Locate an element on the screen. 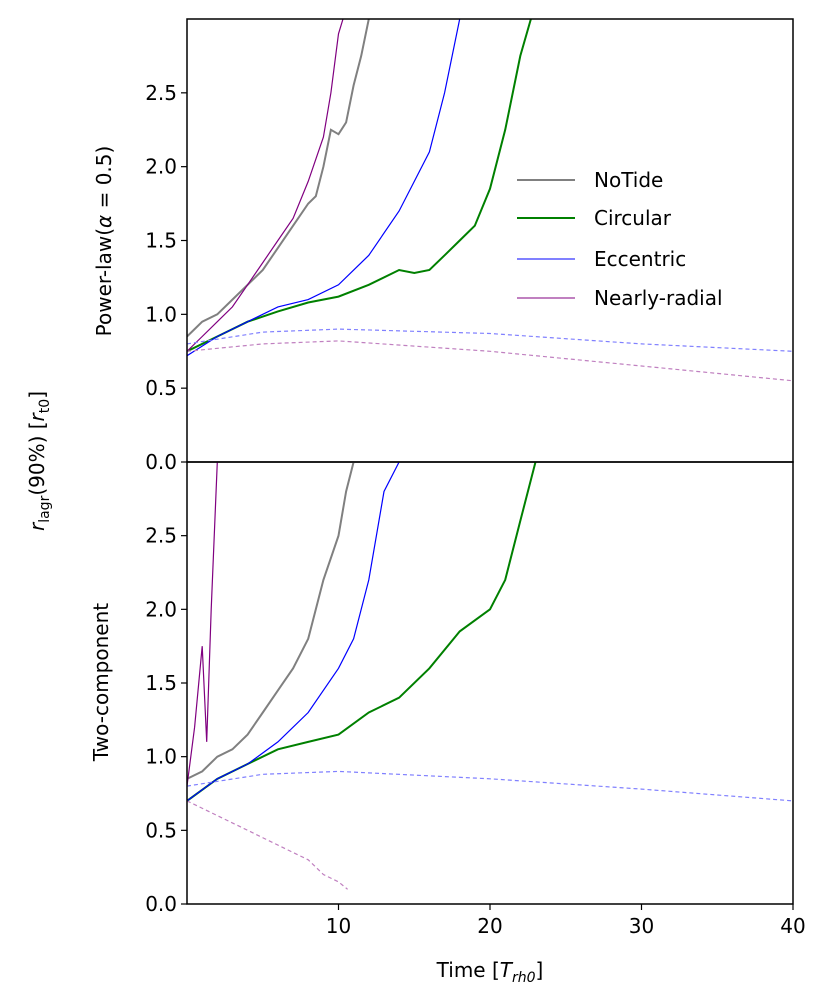  legend-label-nearly-radial: Nearly-radial is located at coordinates (658, 298).